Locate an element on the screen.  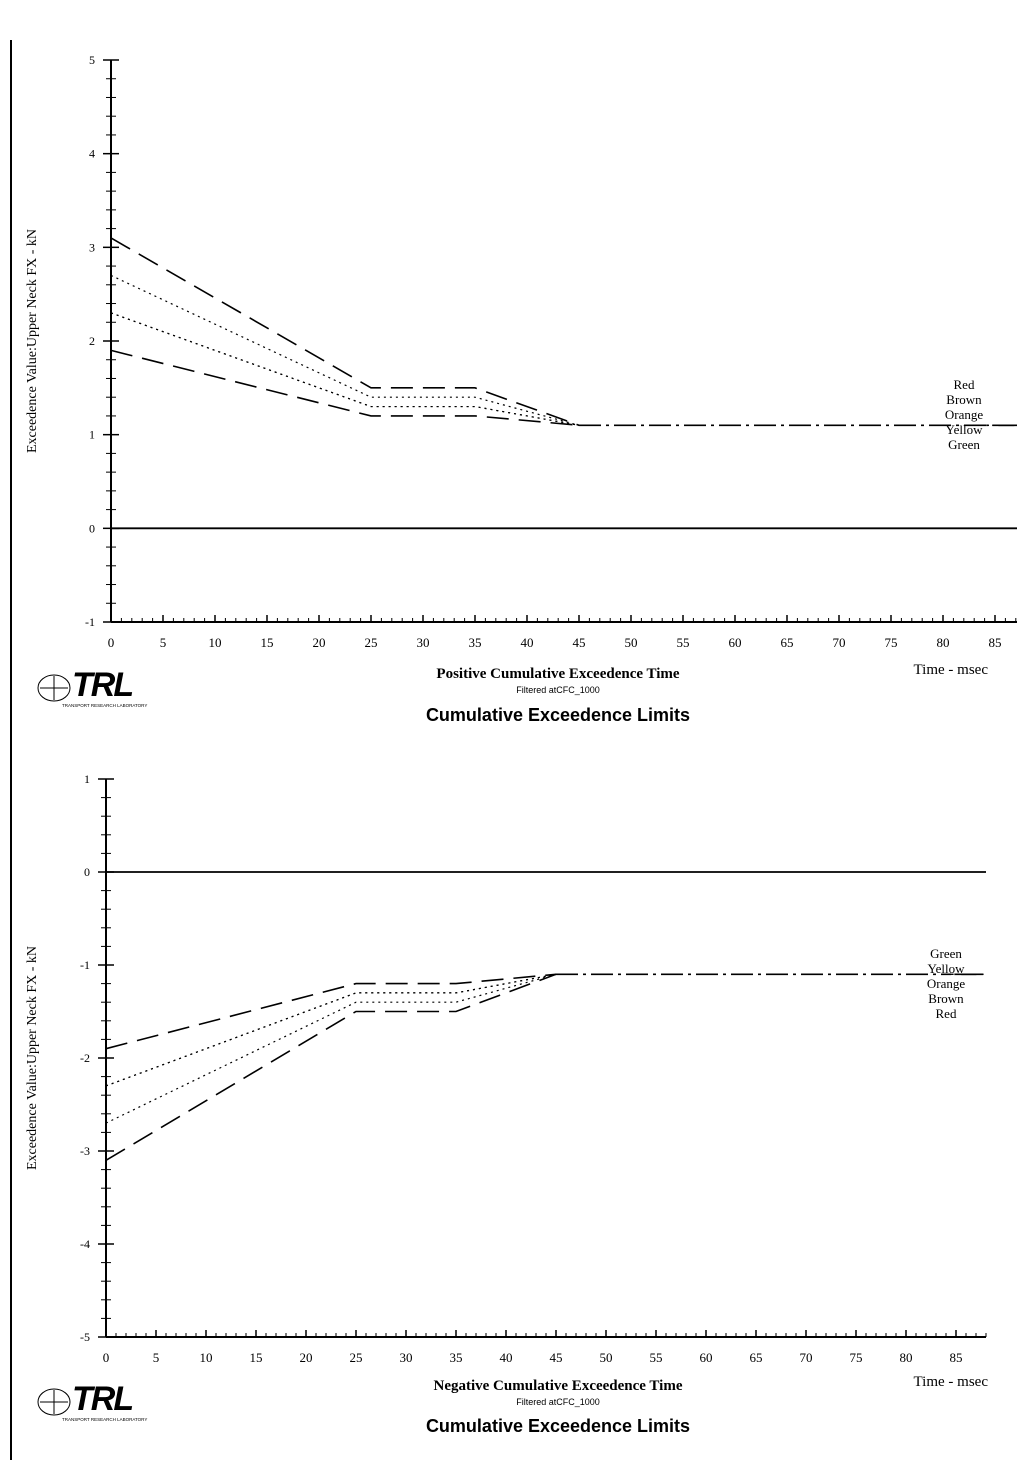
y-tick-label: 4 is located at coordinates (92, 154).